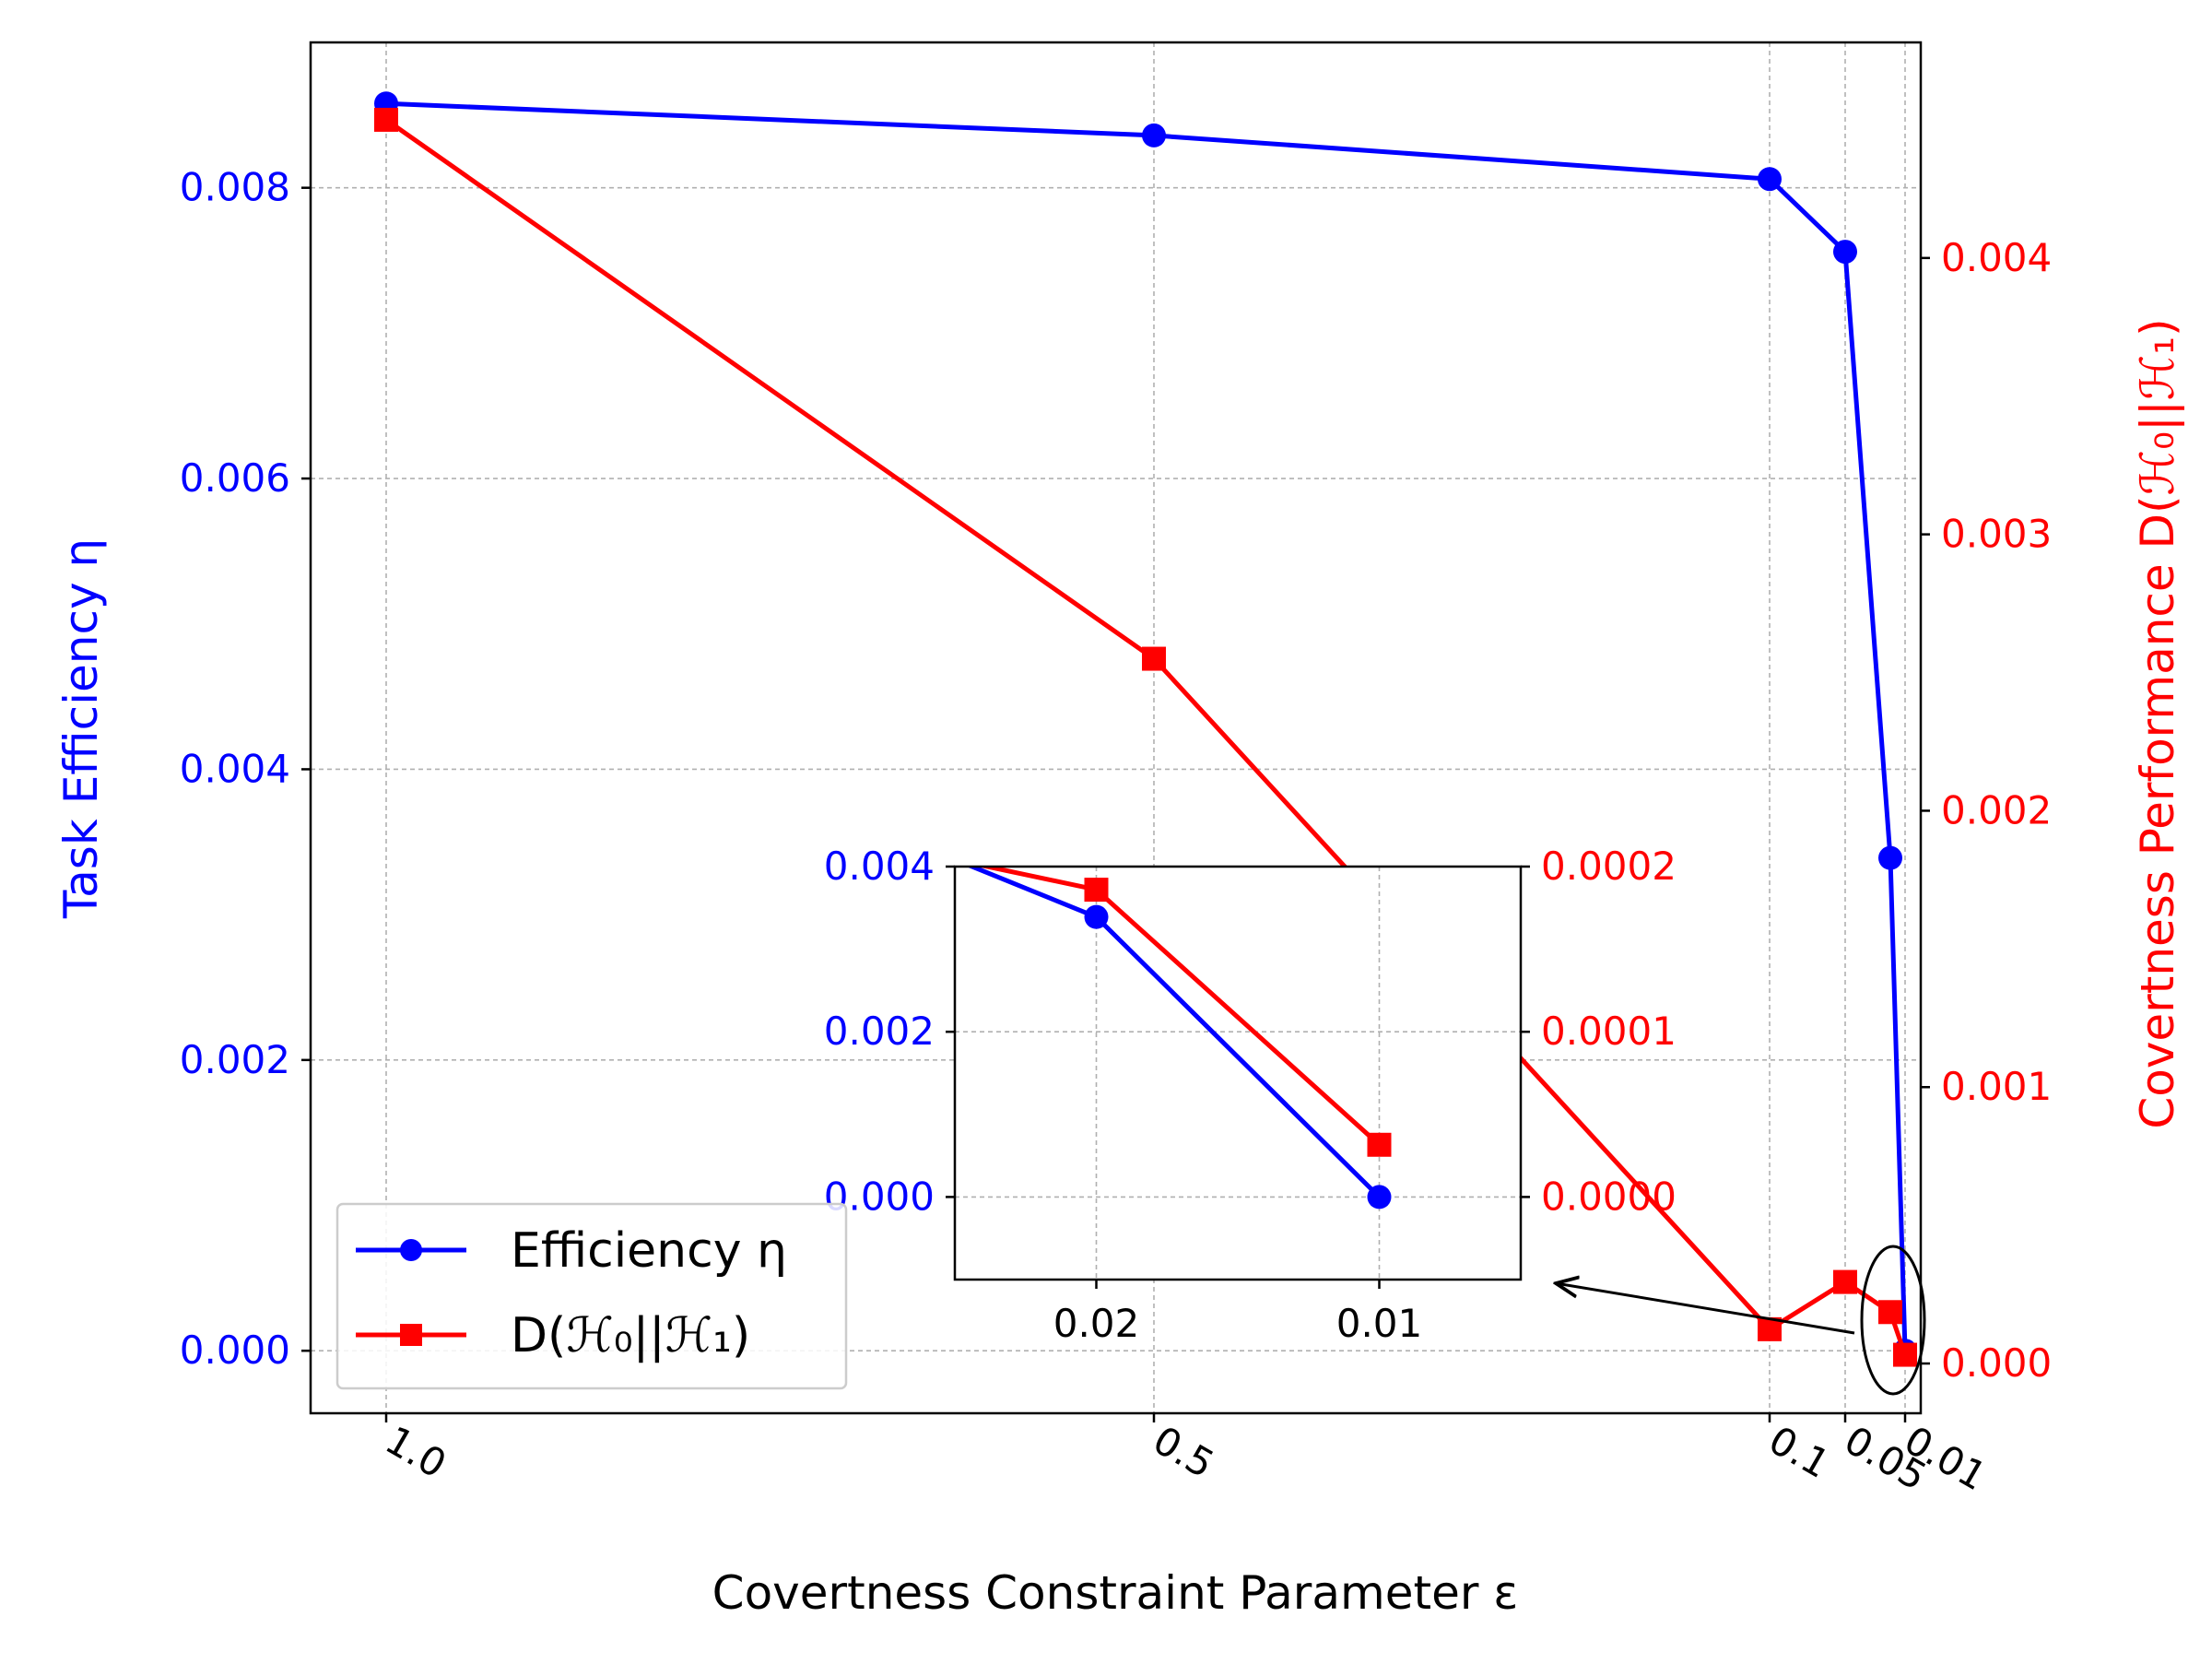 The height and width of the screenshot is (1664, 2212). I want to click on right-y-tick-label: 0.001, so click(1996, 1086).